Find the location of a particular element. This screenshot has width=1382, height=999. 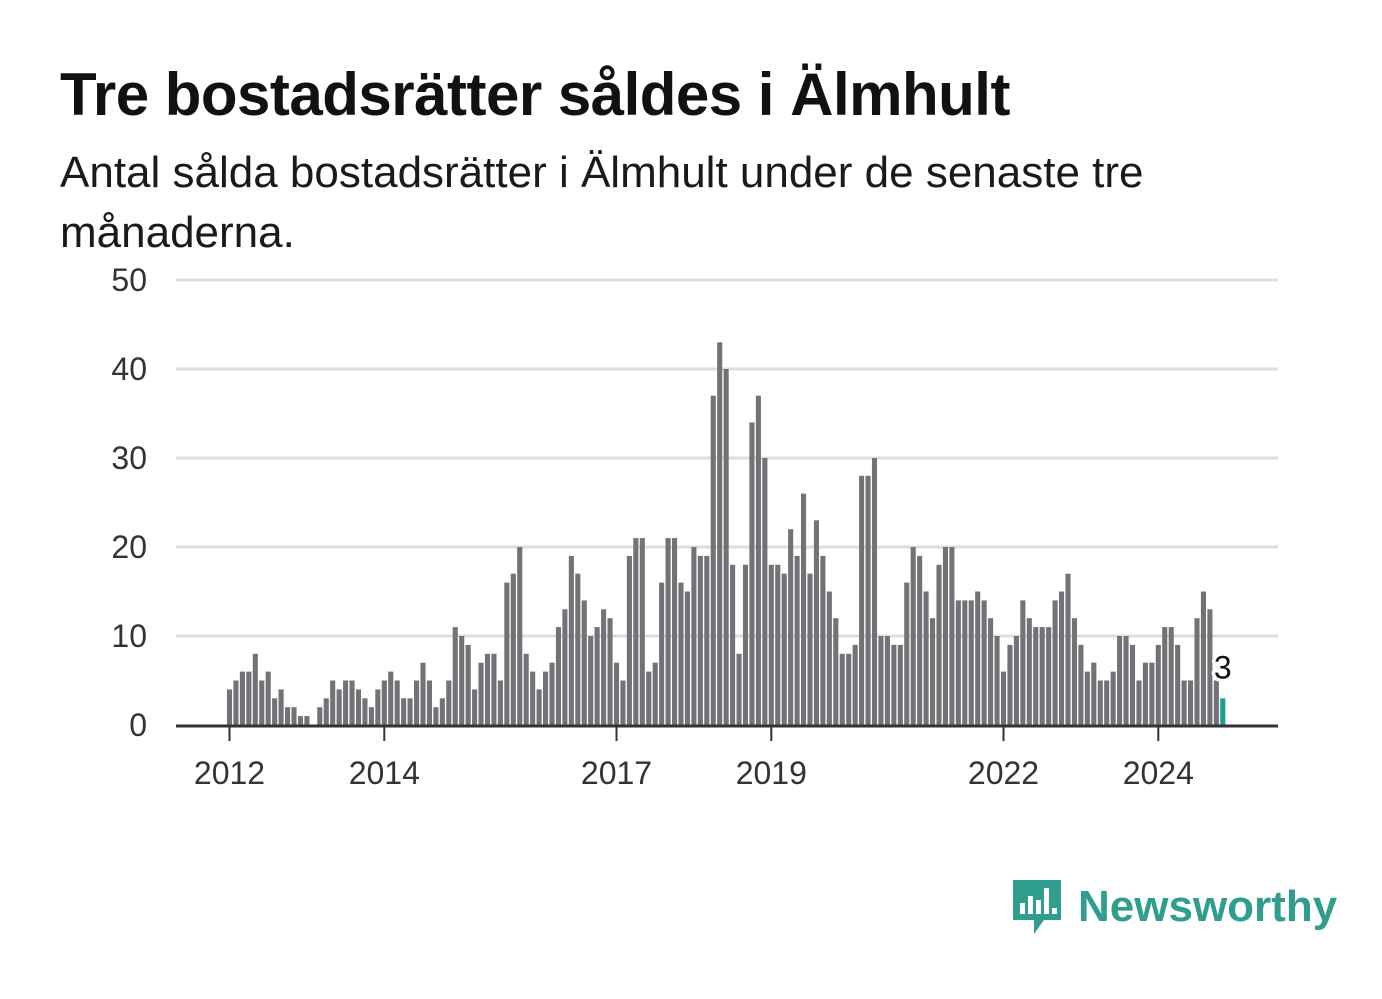

x-tick-label: 2024 is located at coordinates (1158, 773).